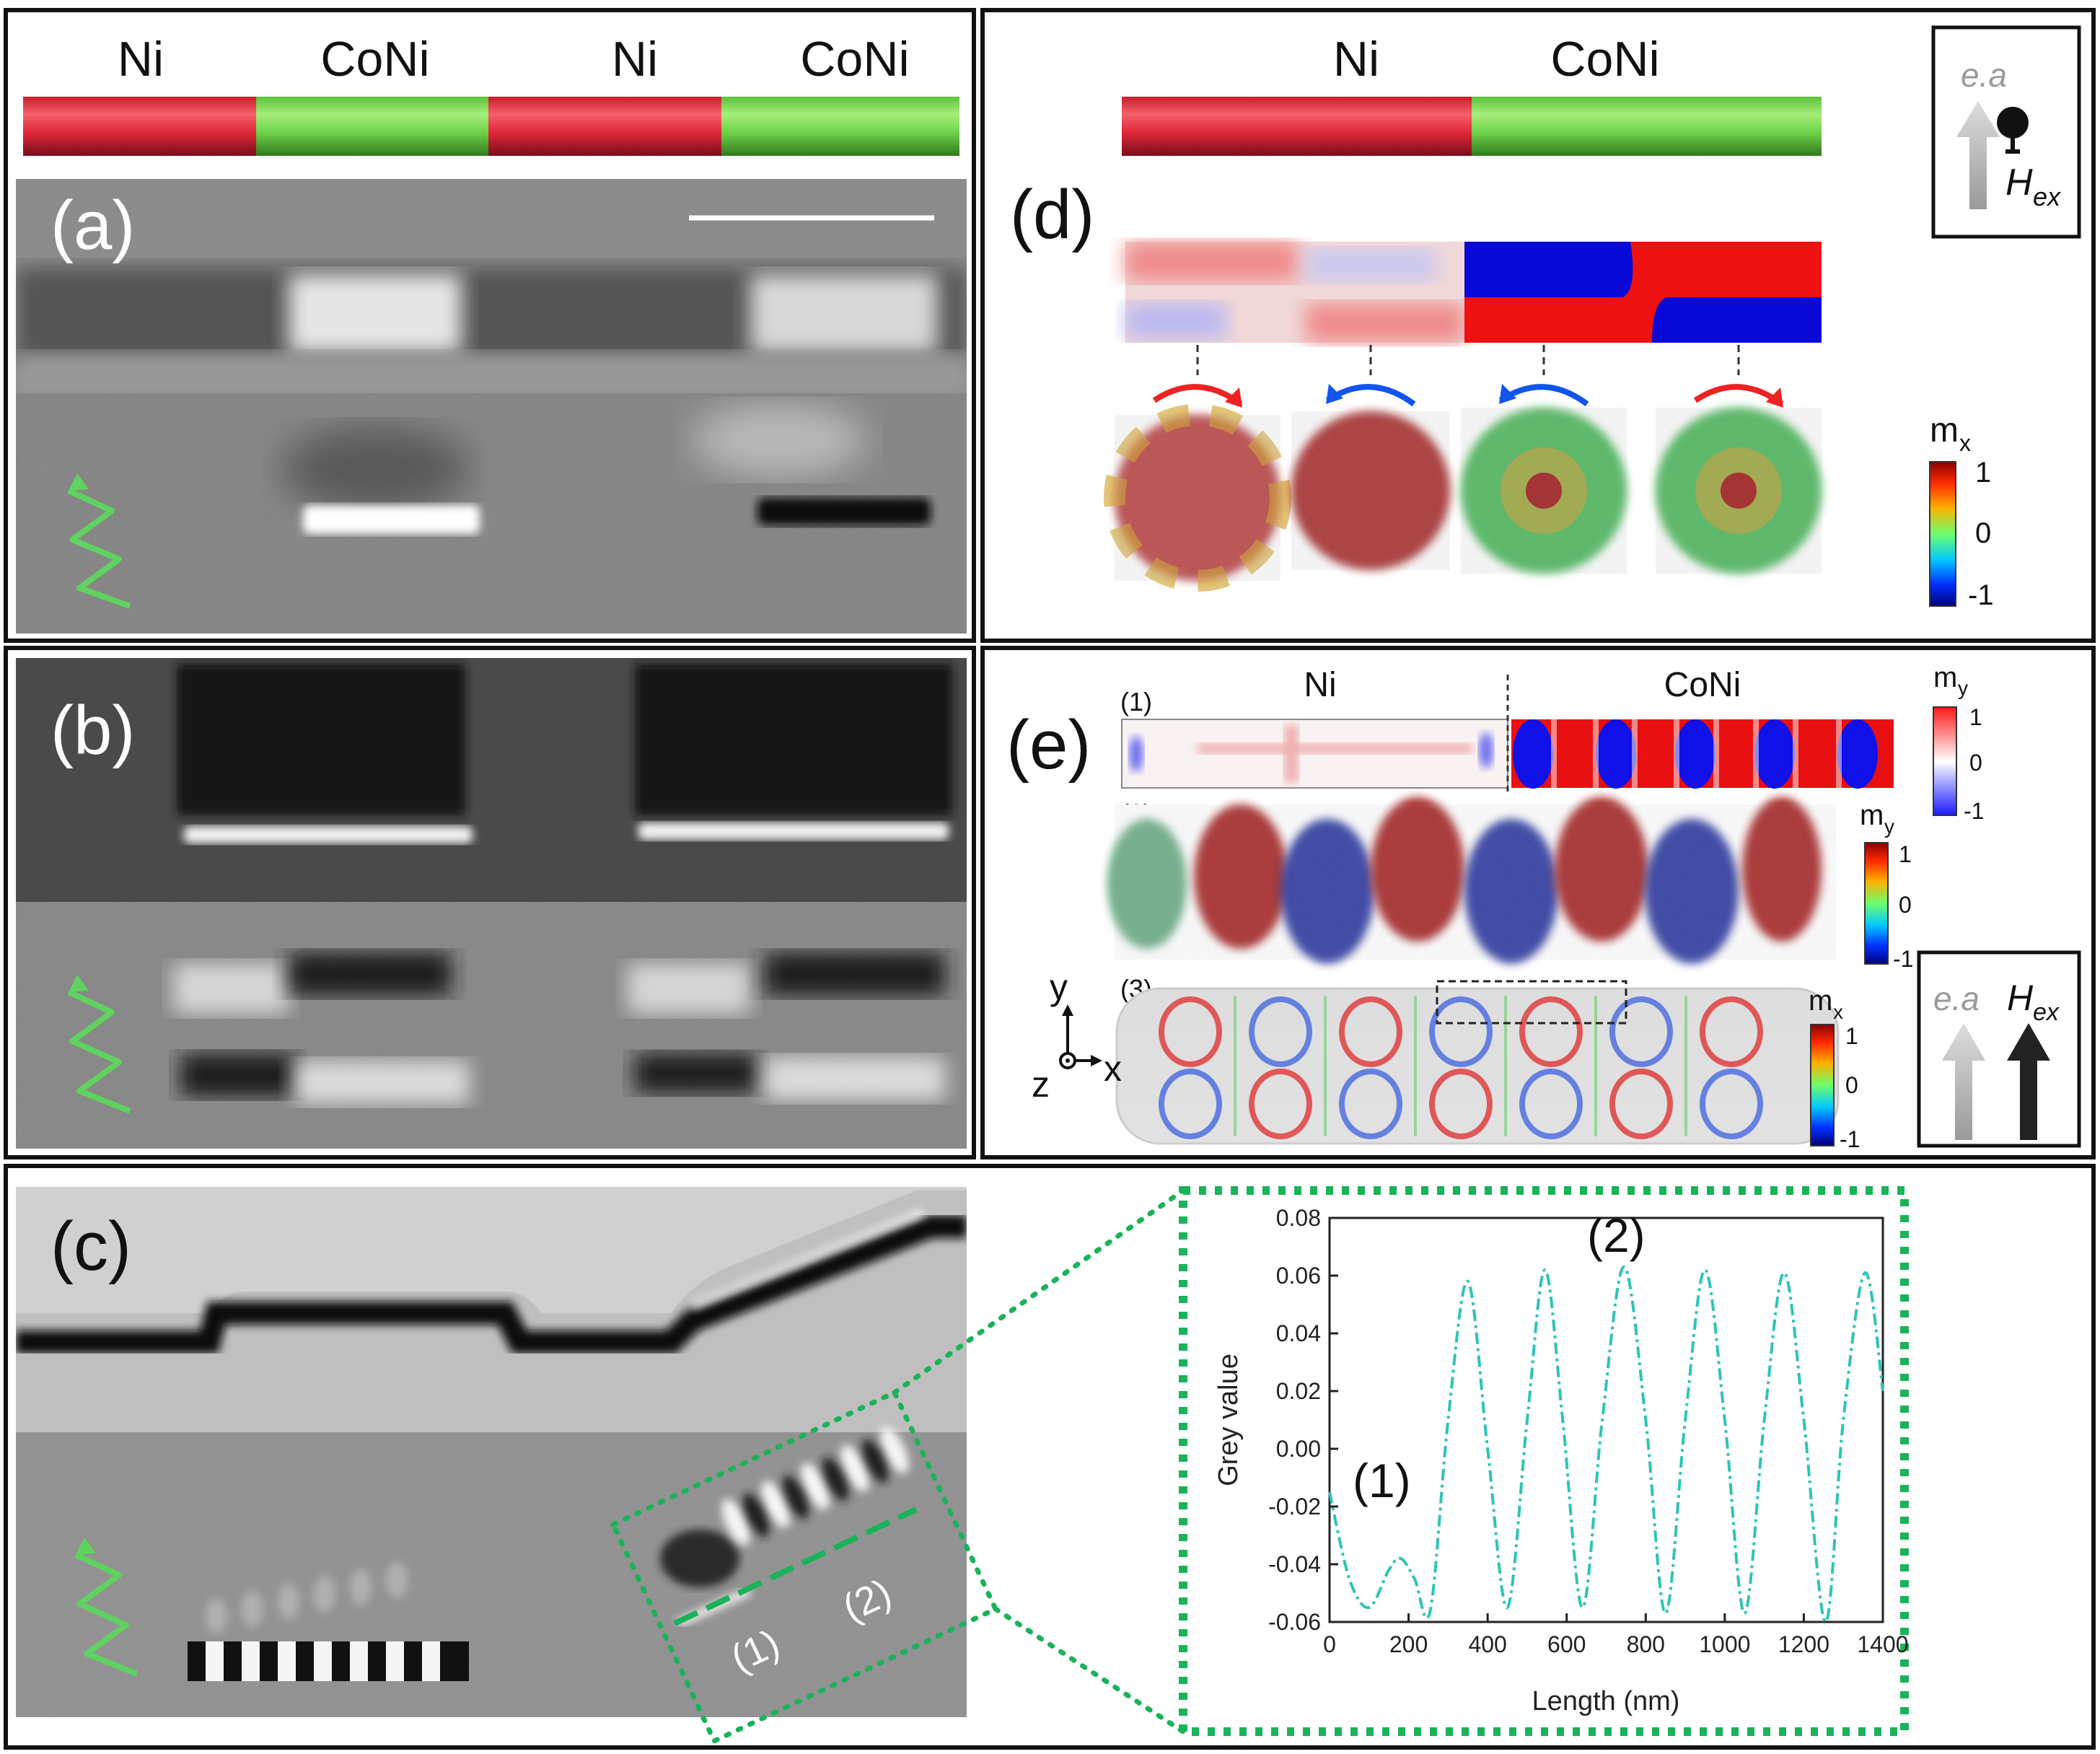 The image size is (2100, 1754). I want to click on chart-ylabel: Grey value, so click(1228, 1420).